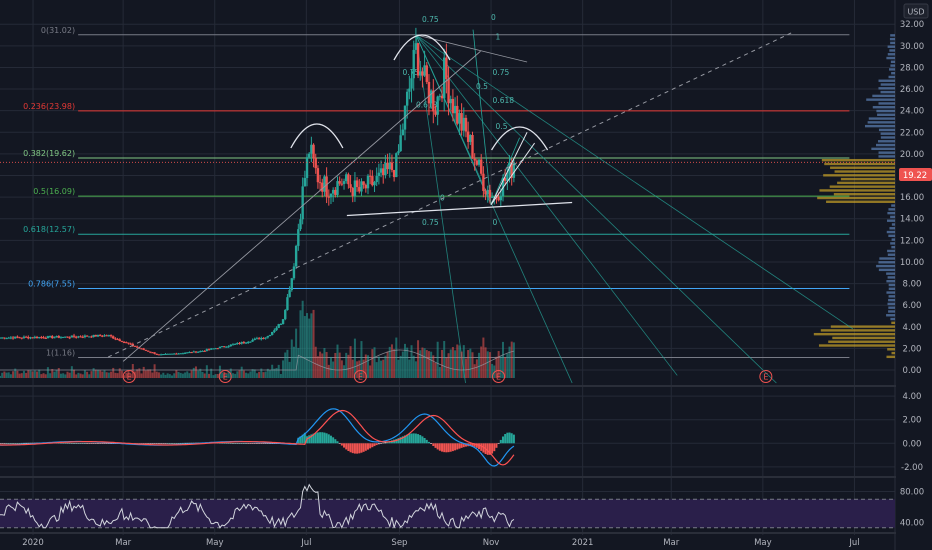  What do you see at coordinates (912, 371) in the screenshot?
I see `price-tick-label: 0.00` at bounding box center [912, 371].